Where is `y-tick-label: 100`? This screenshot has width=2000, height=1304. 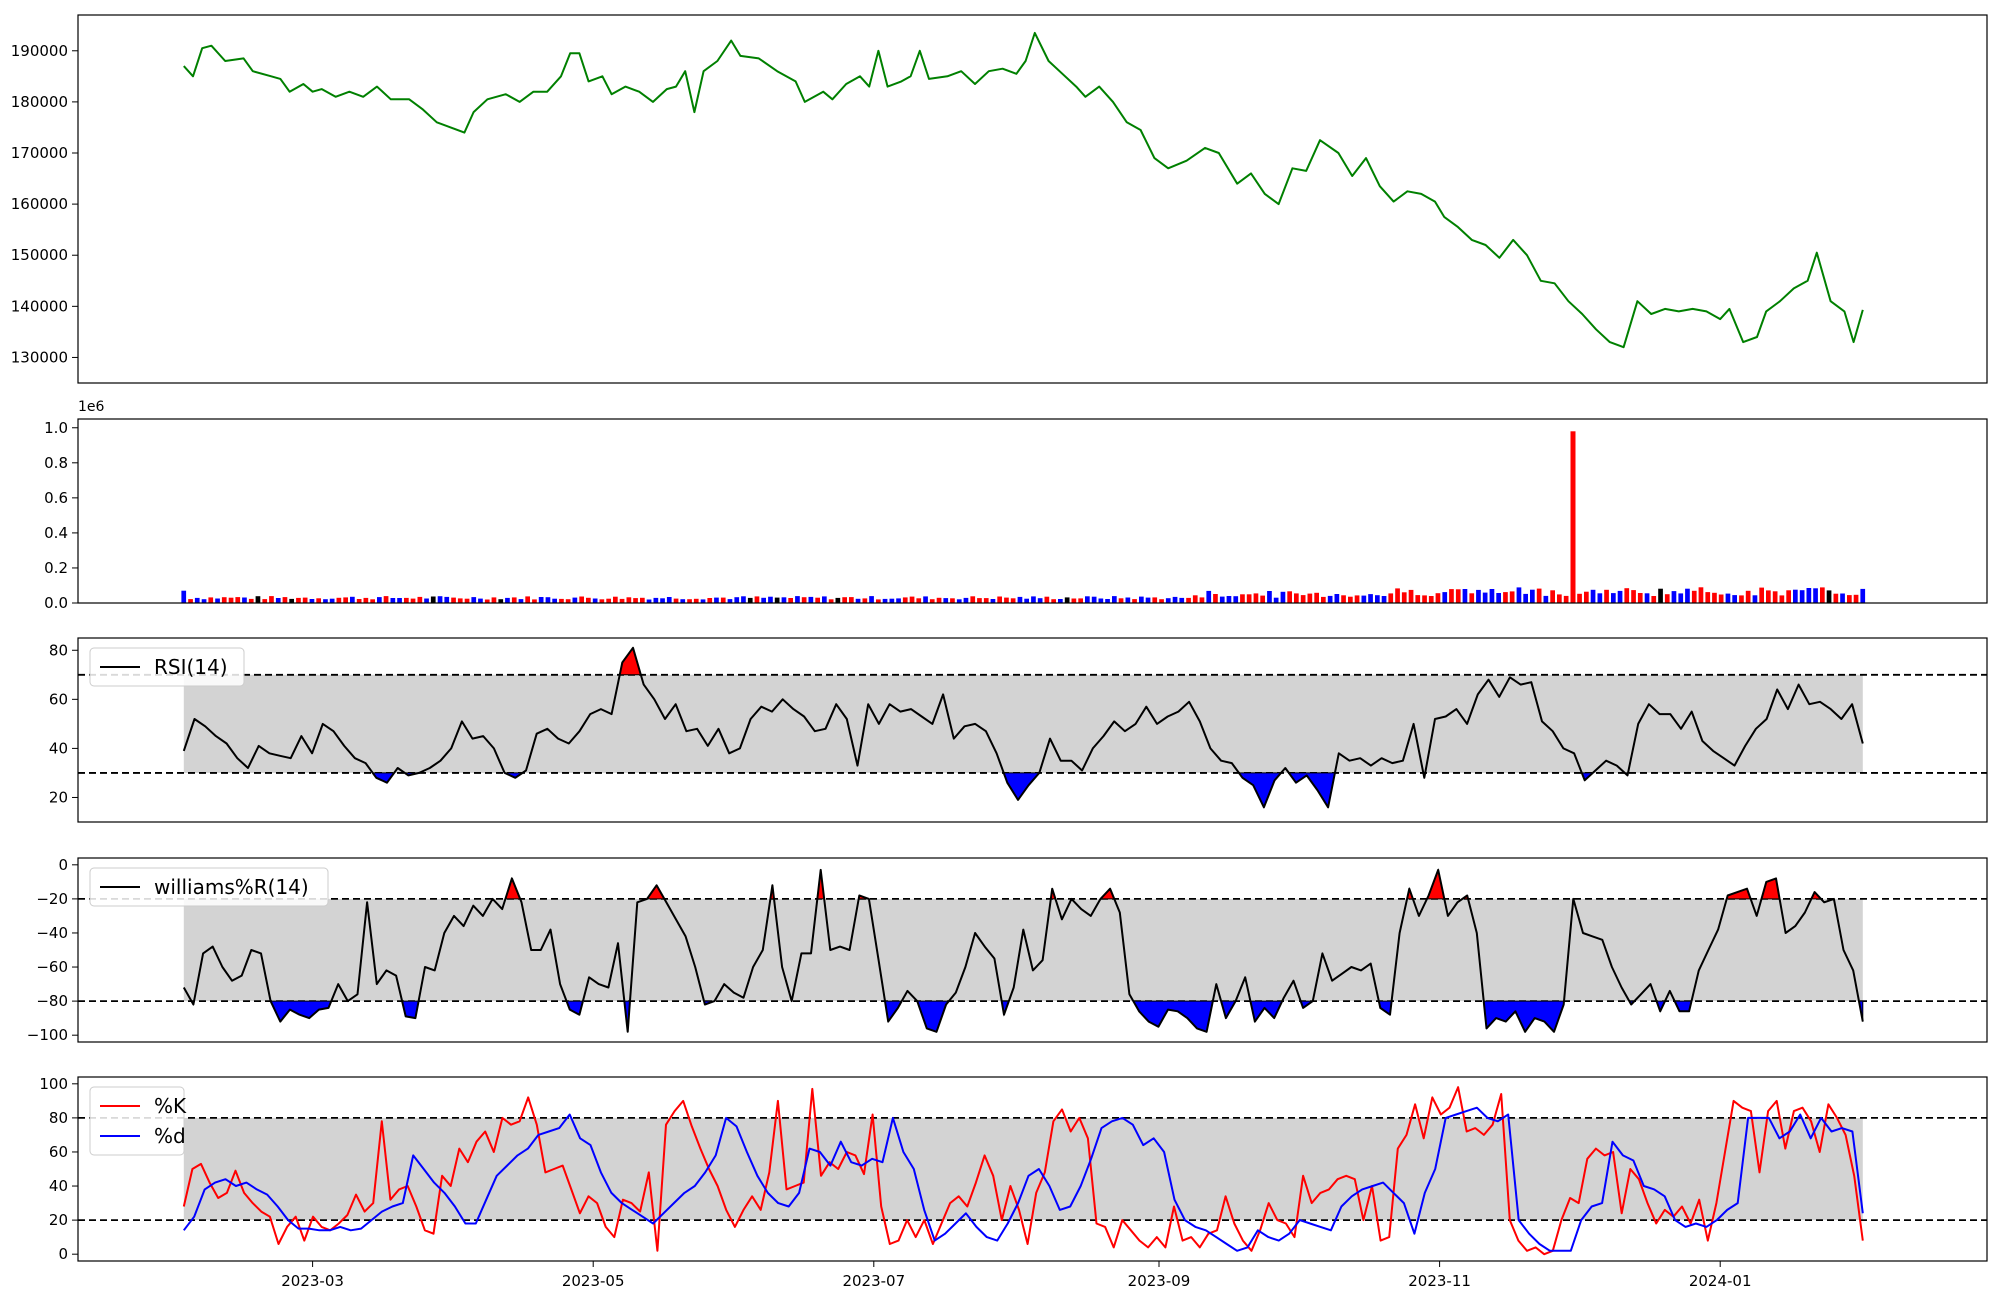 y-tick-label: 100 is located at coordinates (53, 1084).